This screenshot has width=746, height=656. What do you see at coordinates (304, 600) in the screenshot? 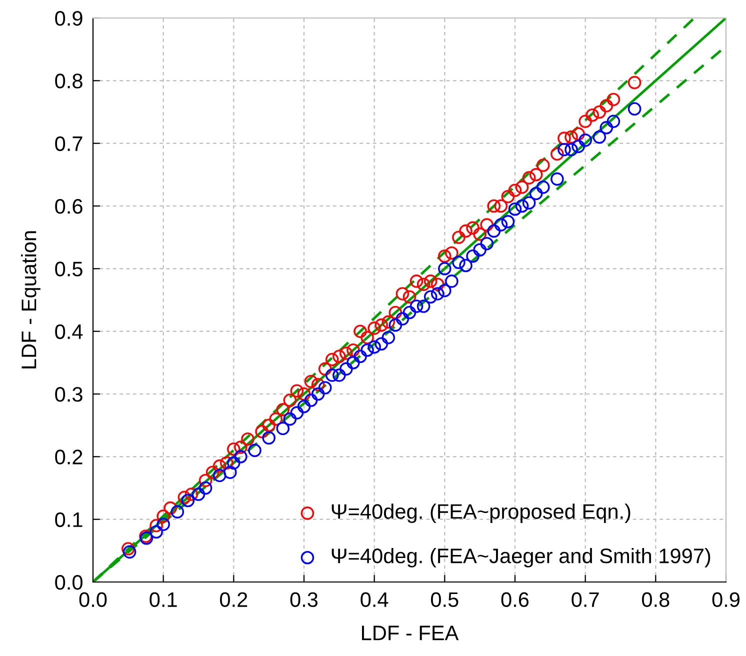
I see `x-tick-label: 0.3` at bounding box center [304, 600].